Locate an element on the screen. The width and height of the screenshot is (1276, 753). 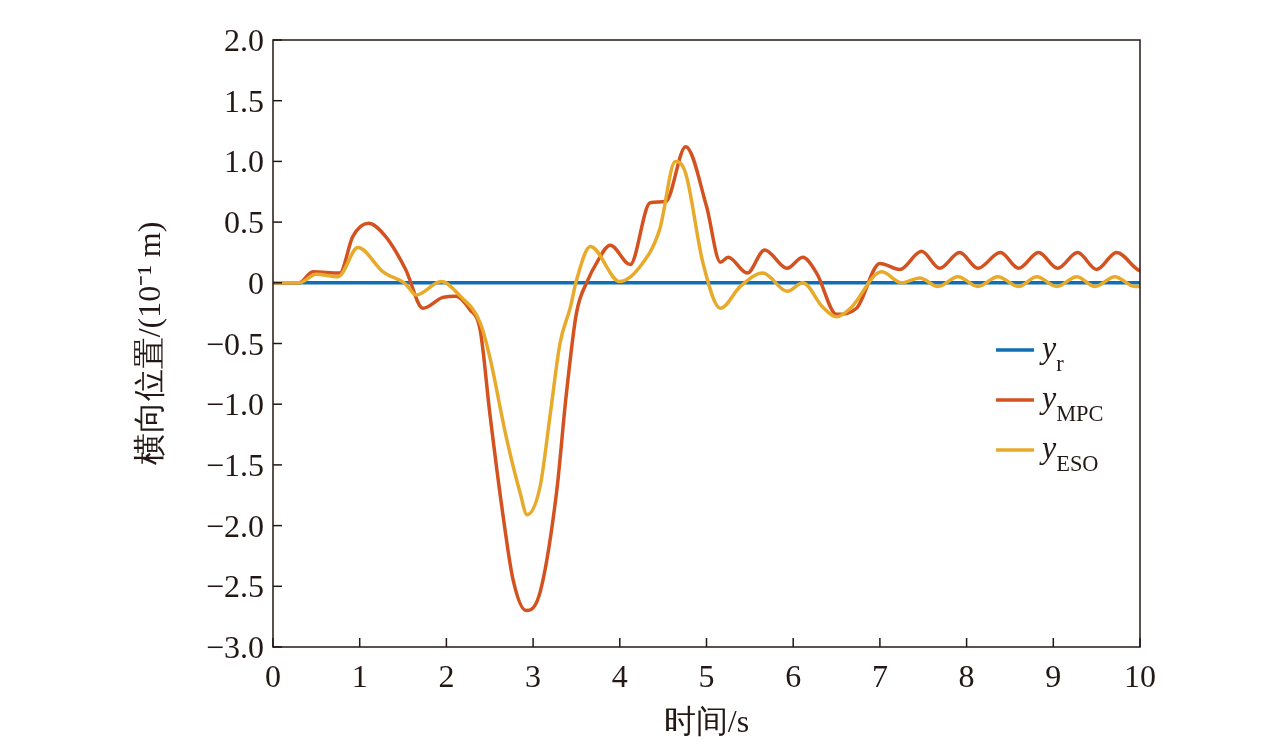
y-tick-label: 0 is located at coordinates (256, 282).